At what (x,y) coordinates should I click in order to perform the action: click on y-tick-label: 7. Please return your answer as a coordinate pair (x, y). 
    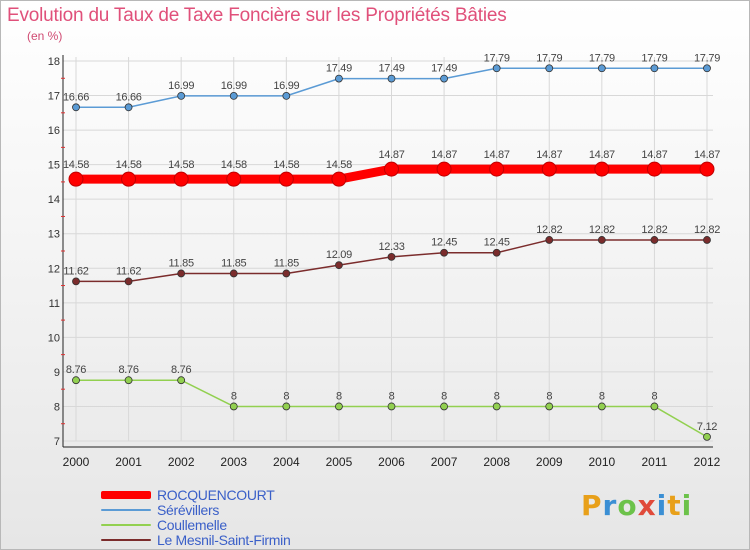
    Looking at the image, I should click on (57, 442).